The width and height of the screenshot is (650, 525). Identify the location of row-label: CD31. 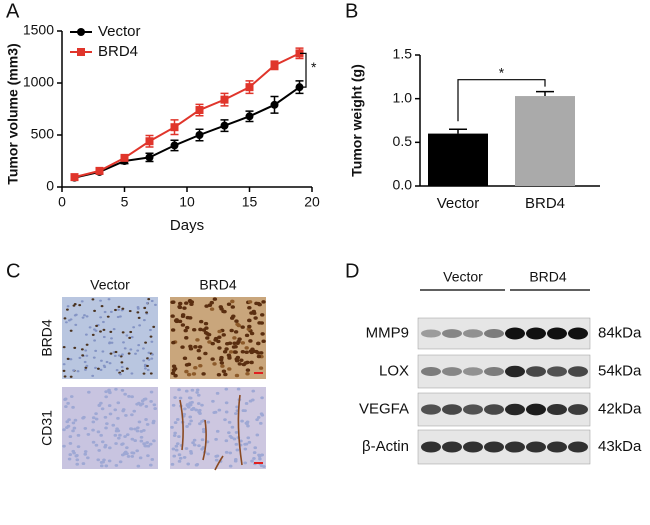
(47, 428).